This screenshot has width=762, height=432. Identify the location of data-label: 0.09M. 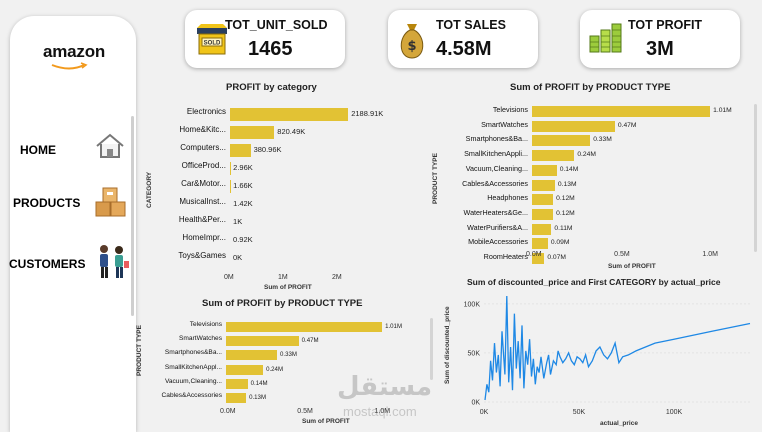
(560, 243).